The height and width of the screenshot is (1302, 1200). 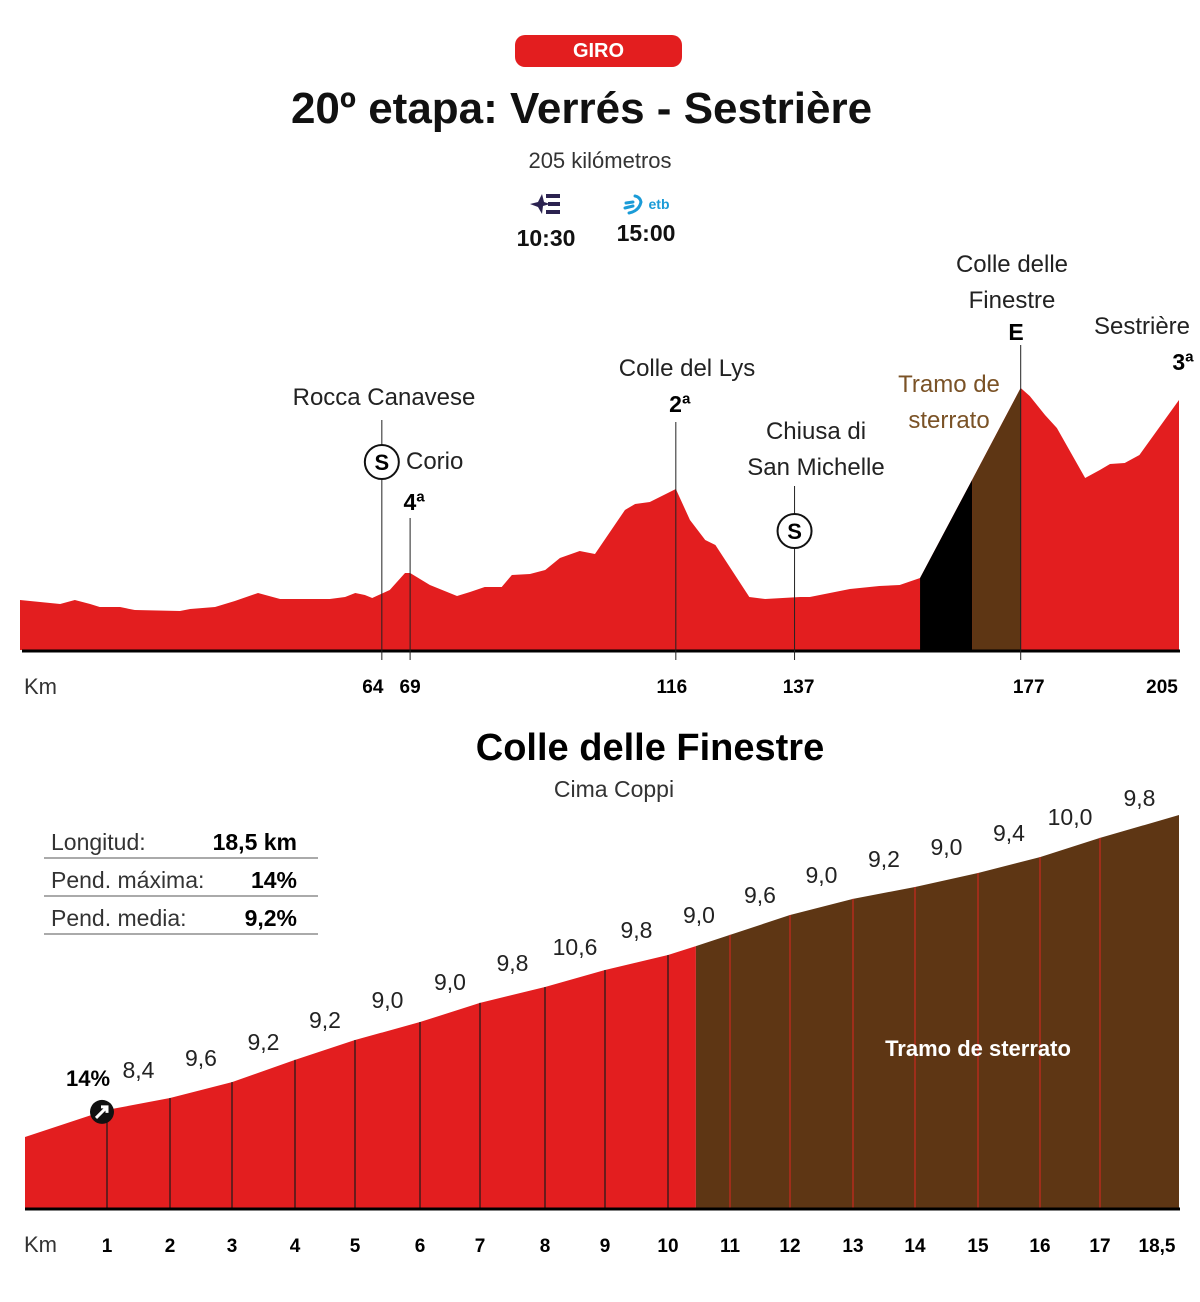 What do you see at coordinates (274, 880) in the screenshot?
I see `stat-value: 14%` at bounding box center [274, 880].